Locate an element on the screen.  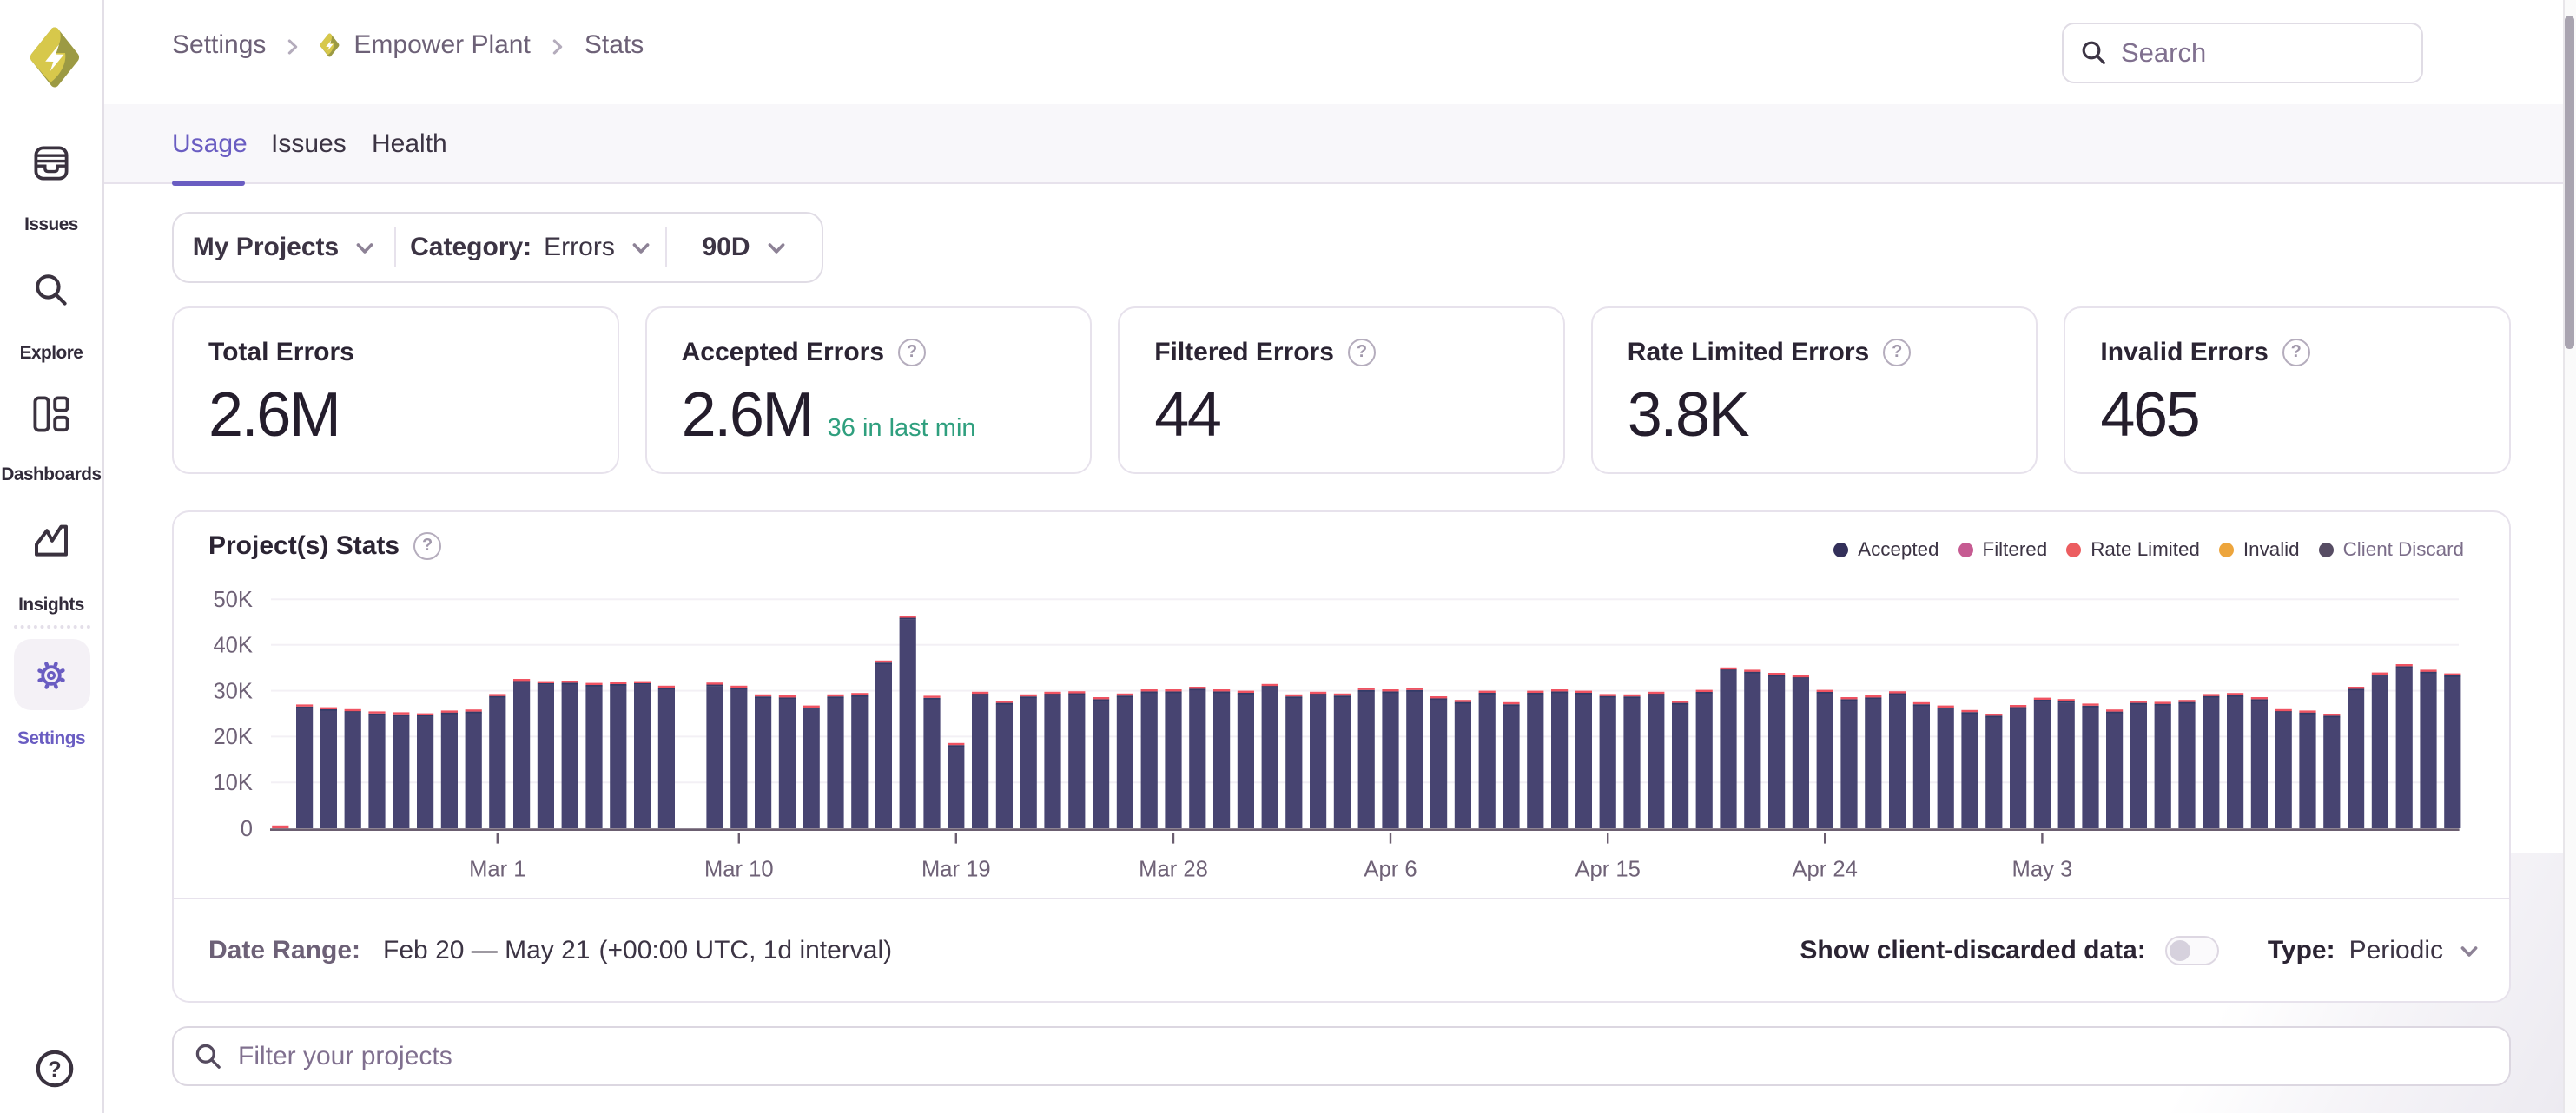
svg-text: Mar 1 is located at coordinates (497, 870).